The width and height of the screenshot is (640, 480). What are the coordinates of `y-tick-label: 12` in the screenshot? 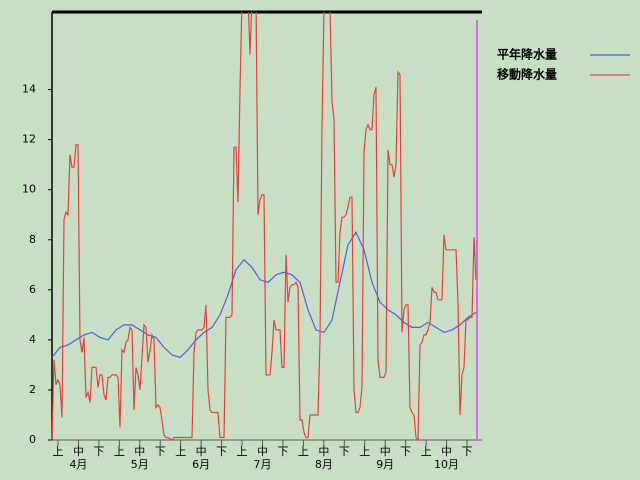 It's located at (29, 139).